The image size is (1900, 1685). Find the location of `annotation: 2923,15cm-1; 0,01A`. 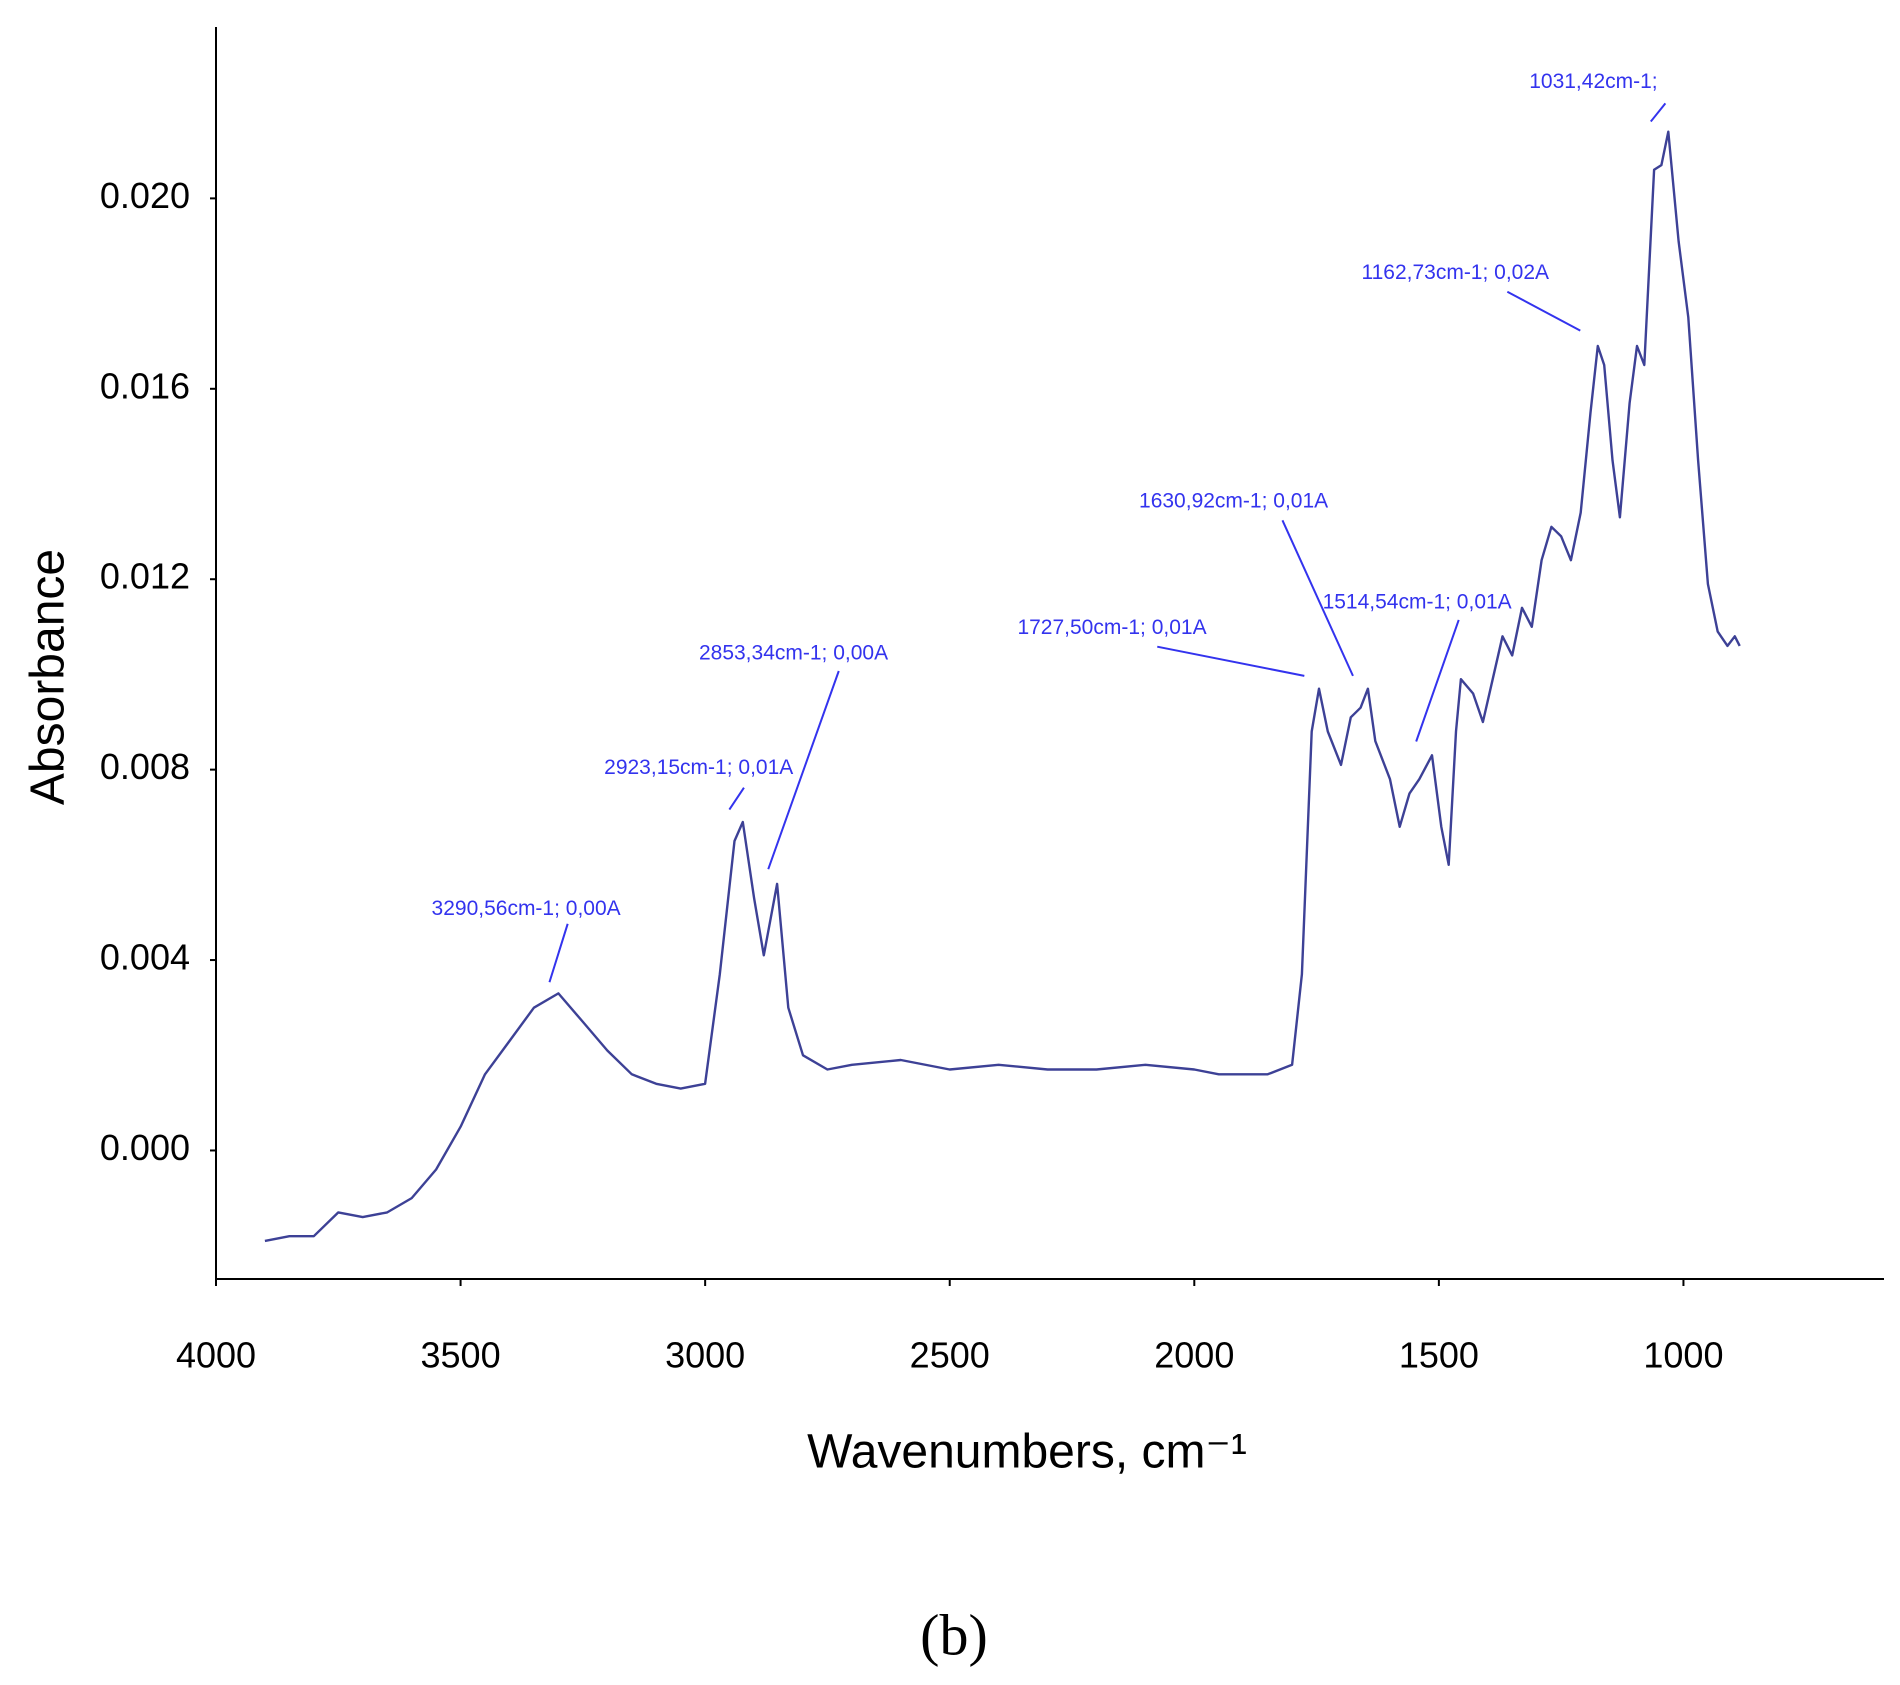

annotation: 2923,15cm-1; 0,01A is located at coordinates (698, 767).